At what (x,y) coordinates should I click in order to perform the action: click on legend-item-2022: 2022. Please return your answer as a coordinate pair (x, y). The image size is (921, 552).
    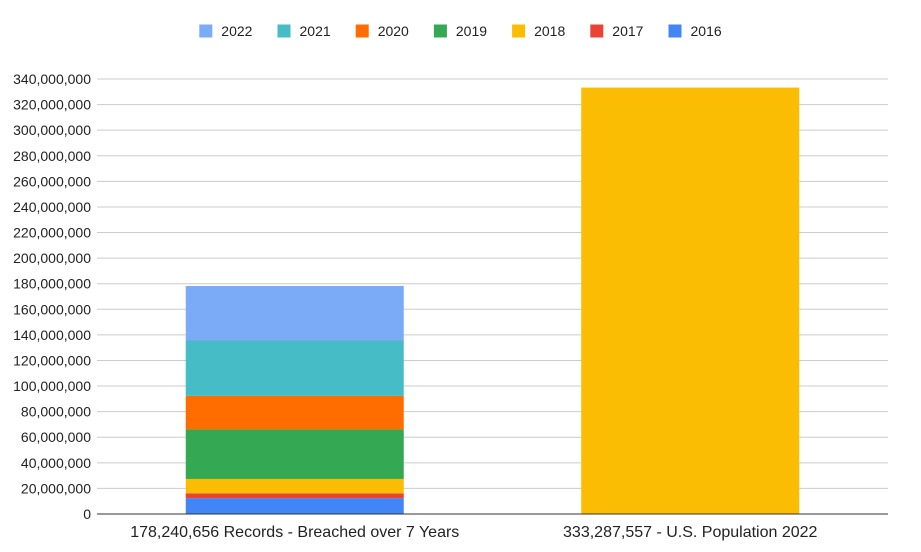
    Looking at the image, I should click on (226, 31).